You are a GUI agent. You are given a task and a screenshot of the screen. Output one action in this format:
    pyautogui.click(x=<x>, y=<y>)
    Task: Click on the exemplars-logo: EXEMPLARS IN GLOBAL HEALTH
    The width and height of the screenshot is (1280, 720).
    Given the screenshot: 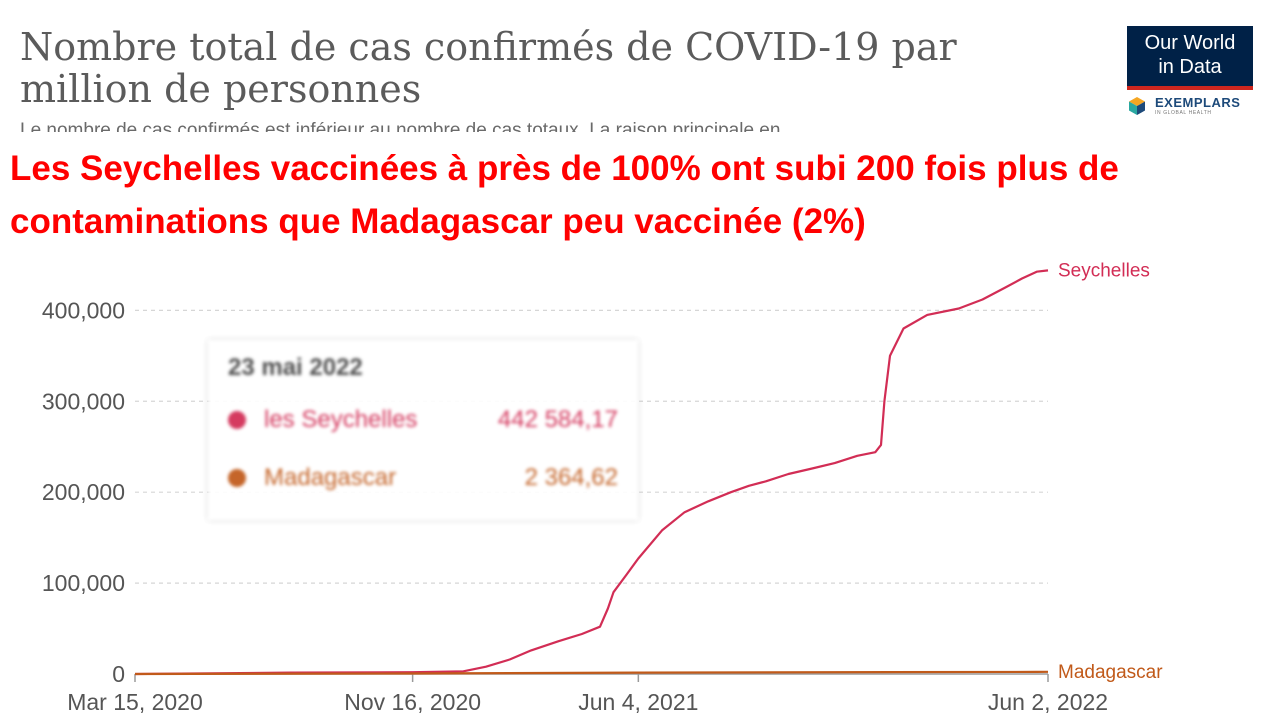 What is the action you would take?
    pyautogui.click(x=1190, y=107)
    